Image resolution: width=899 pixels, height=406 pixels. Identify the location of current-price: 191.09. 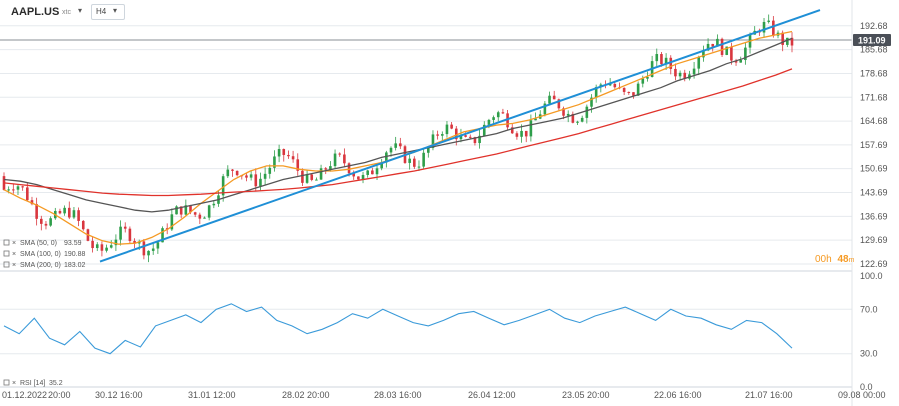
(872, 41).